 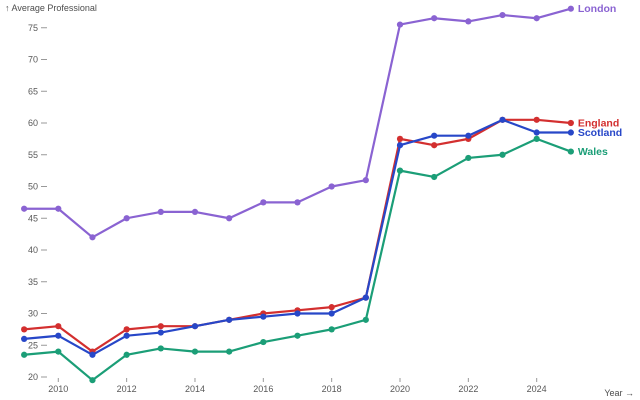 What do you see at coordinates (468, 389) in the screenshot?
I see `x-tick-label: 2022` at bounding box center [468, 389].